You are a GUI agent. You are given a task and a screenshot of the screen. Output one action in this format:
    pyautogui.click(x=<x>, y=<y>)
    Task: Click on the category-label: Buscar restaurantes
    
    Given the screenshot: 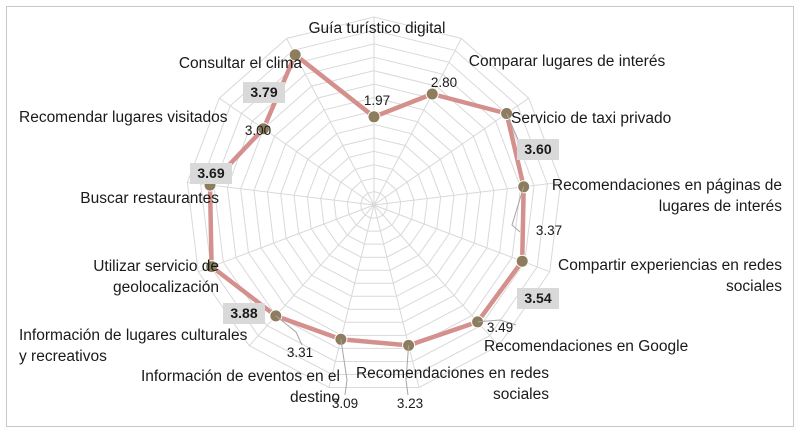 What is the action you would take?
    pyautogui.click(x=149, y=198)
    